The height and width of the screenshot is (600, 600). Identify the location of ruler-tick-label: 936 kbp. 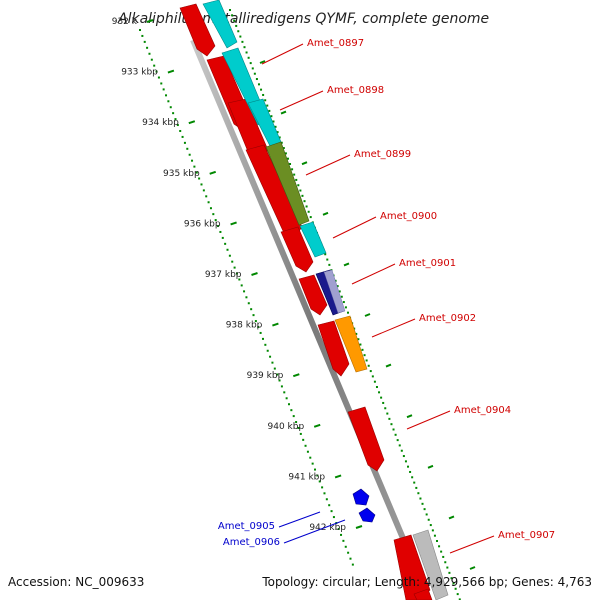
(202, 224).